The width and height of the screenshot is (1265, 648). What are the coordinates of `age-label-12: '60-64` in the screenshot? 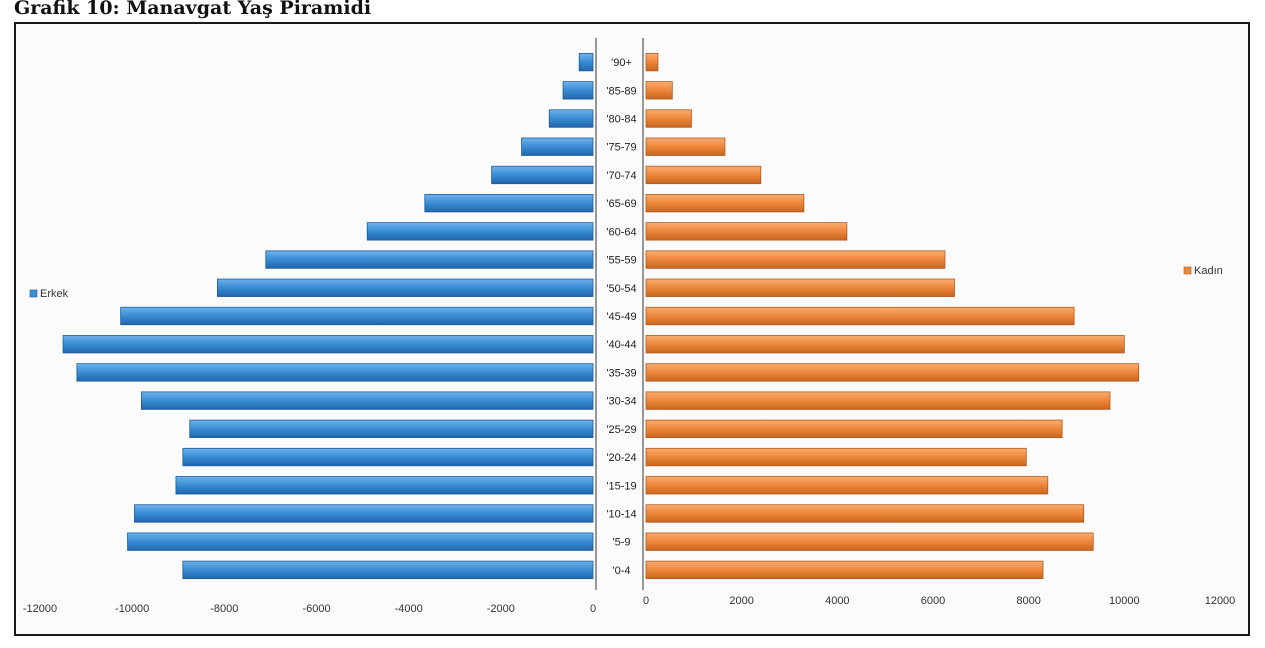 It's located at (621, 232).